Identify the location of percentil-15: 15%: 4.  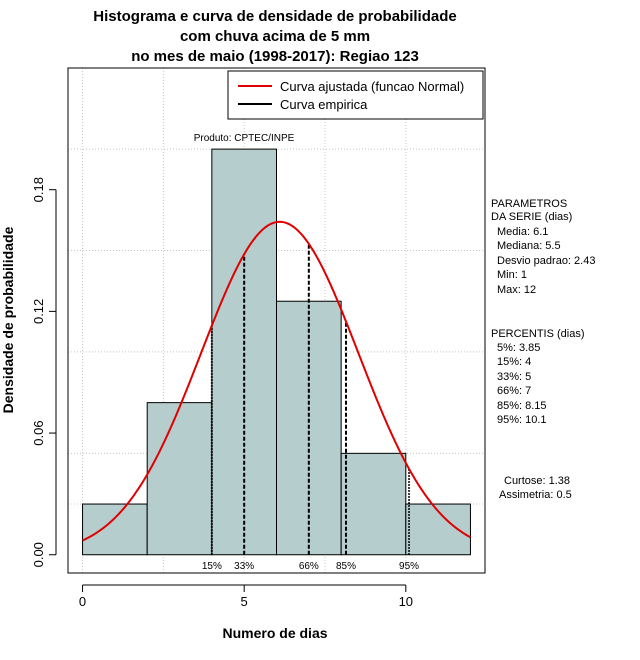
(514, 362).